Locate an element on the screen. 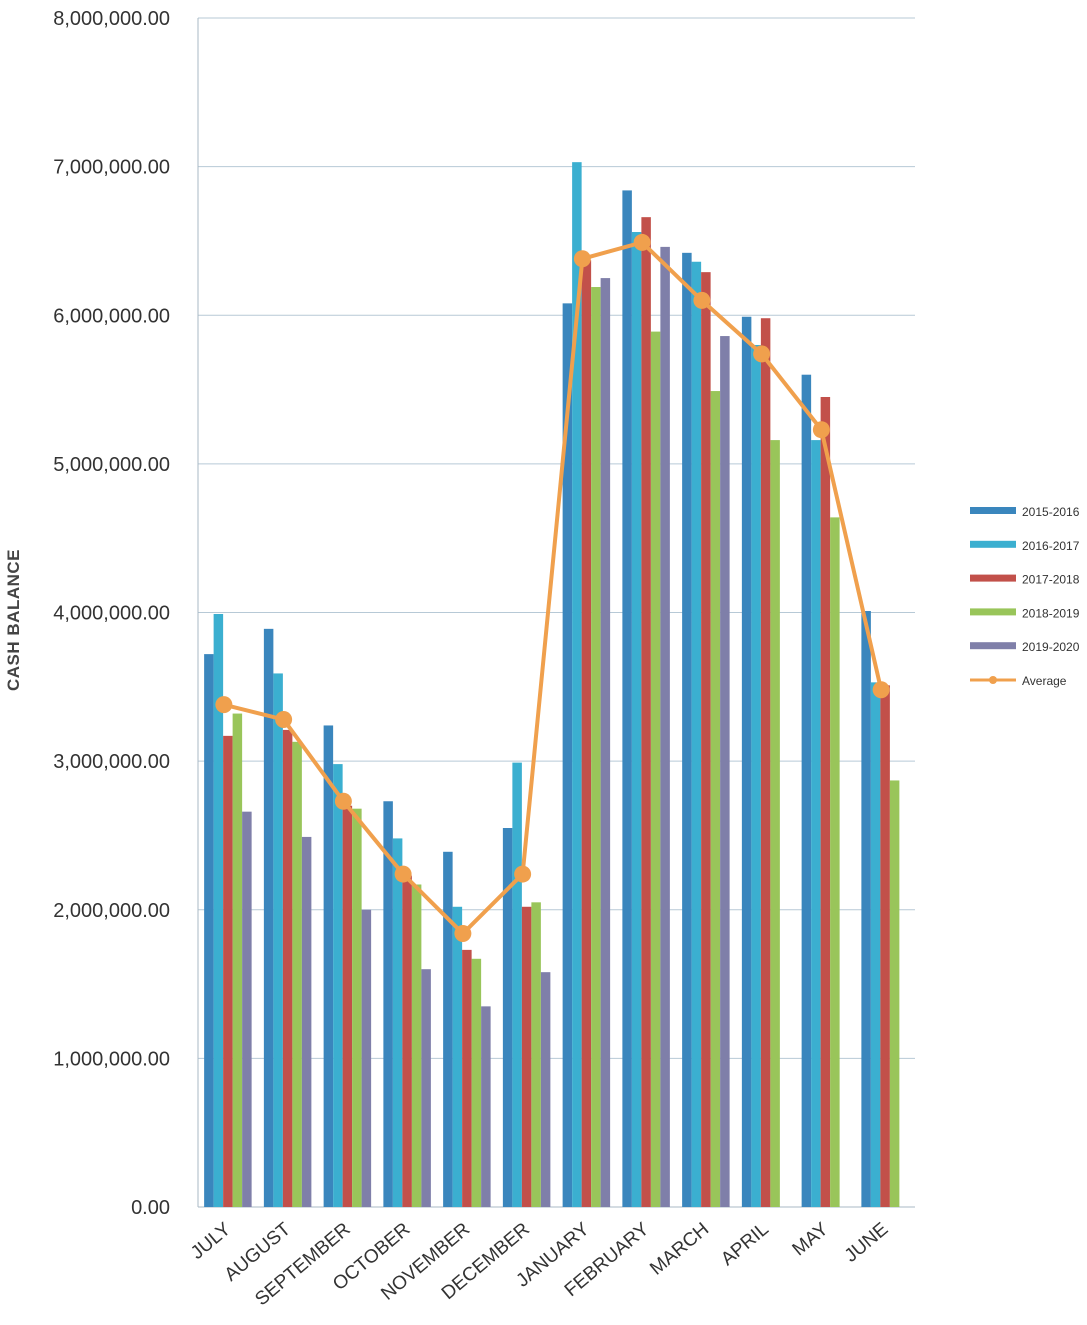 The image size is (1087, 1325). legend-label: 2019-2020 is located at coordinates (1051, 647).